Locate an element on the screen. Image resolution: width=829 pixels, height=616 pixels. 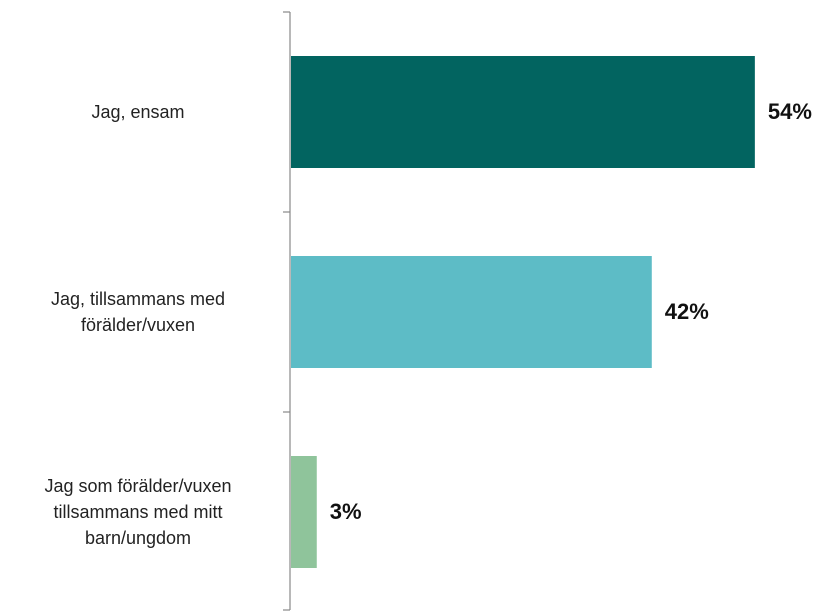
value-label: 54% is located at coordinates (789, 111).